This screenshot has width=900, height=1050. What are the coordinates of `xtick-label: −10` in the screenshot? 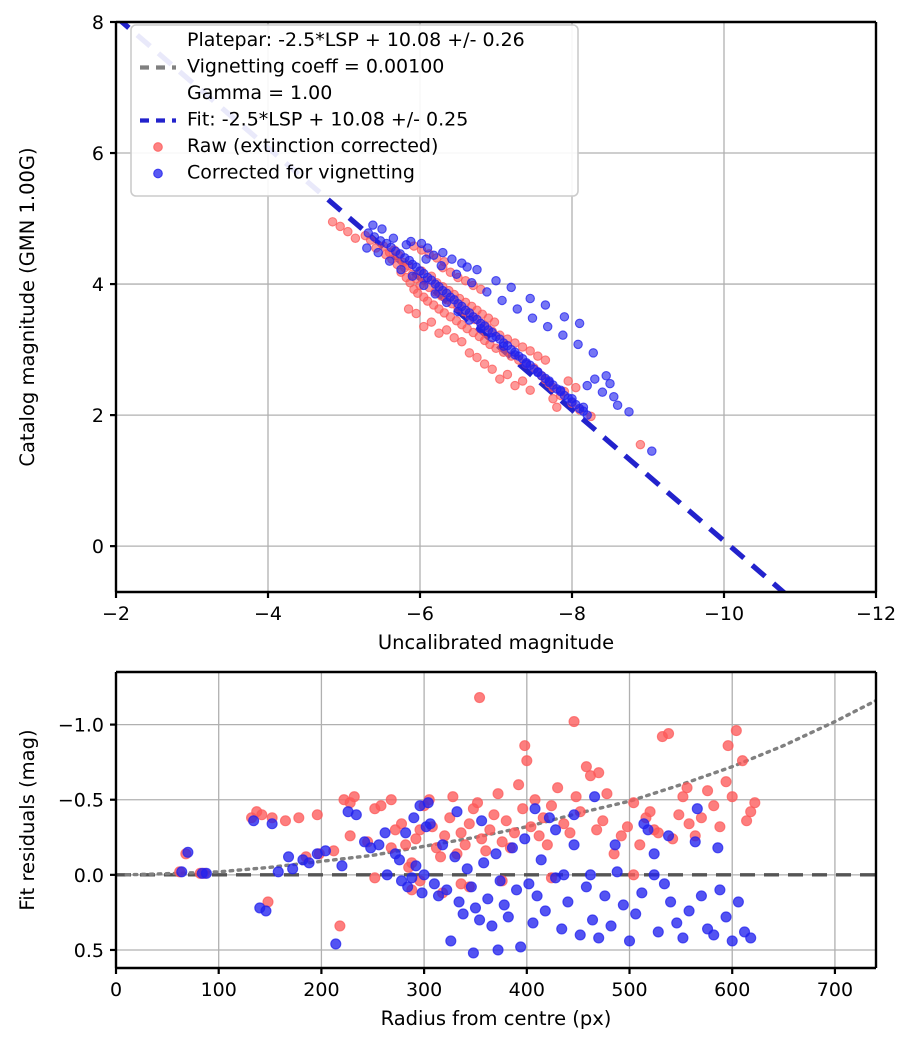 It's located at (724, 614).